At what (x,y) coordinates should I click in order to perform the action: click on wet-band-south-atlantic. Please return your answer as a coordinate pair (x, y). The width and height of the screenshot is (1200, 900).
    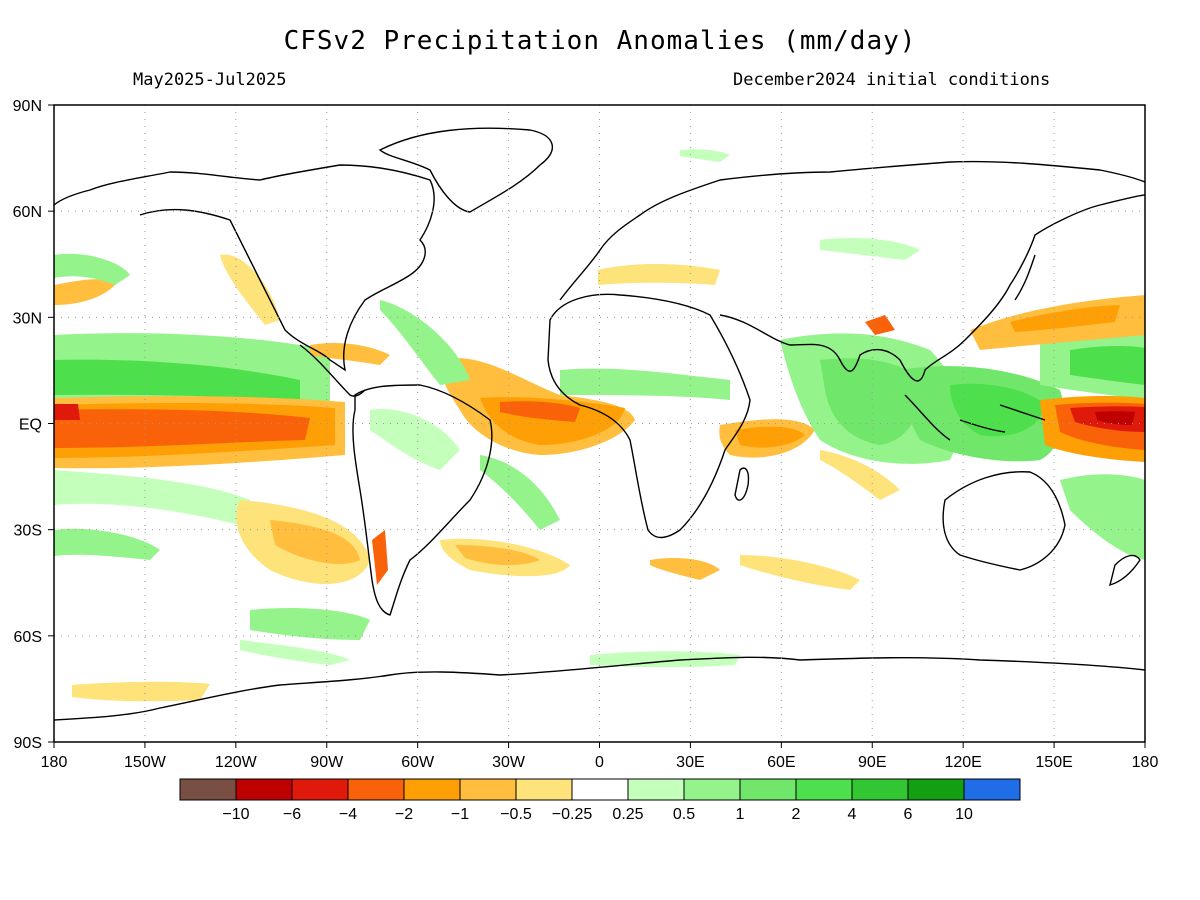
    Looking at the image, I should click on (520, 492).